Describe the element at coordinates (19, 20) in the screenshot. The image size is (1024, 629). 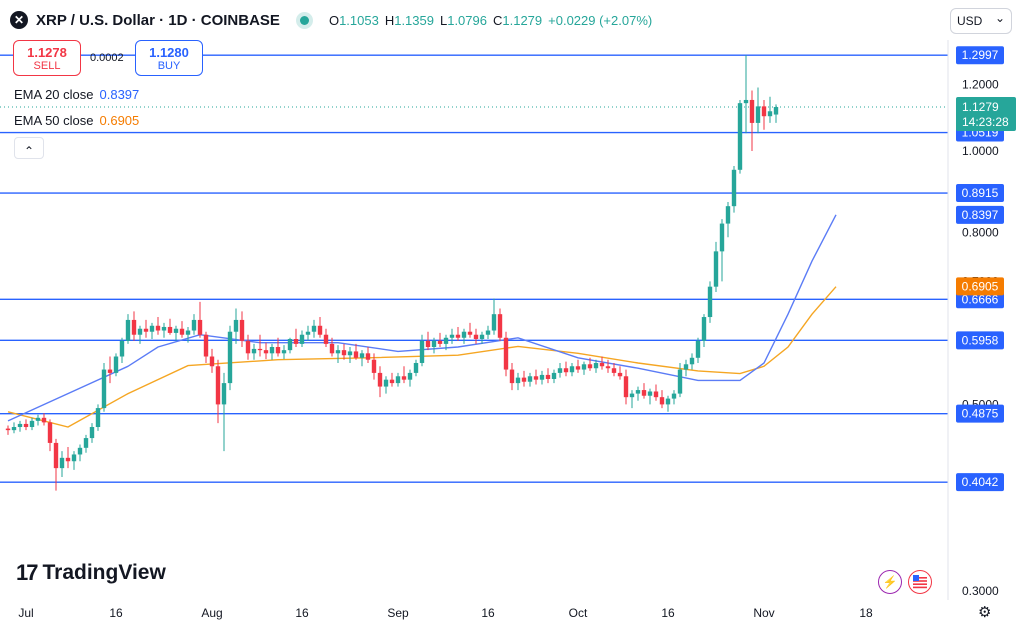
I see `xrp-logo-icon: ✕` at that location.